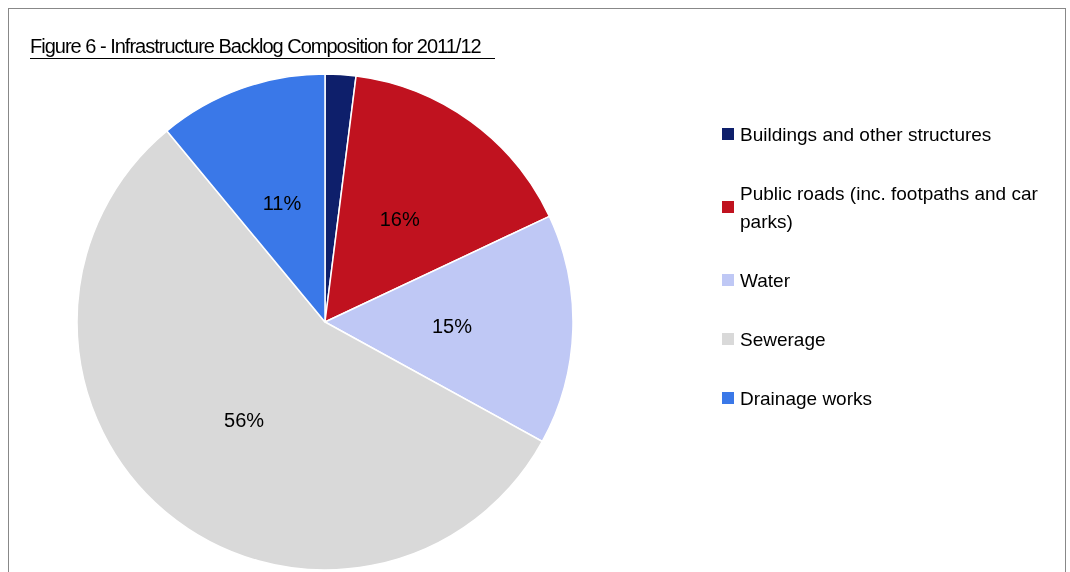  Describe the element at coordinates (399, 219) in the screenshot. I see `data-label: 16%` at that location.